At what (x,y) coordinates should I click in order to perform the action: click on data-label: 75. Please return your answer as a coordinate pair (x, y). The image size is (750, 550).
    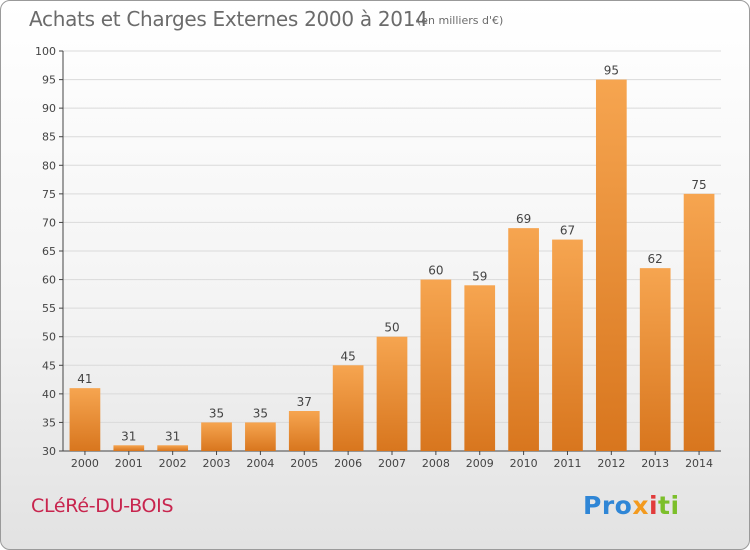
    Looking at the image, I should click on (698, 185).